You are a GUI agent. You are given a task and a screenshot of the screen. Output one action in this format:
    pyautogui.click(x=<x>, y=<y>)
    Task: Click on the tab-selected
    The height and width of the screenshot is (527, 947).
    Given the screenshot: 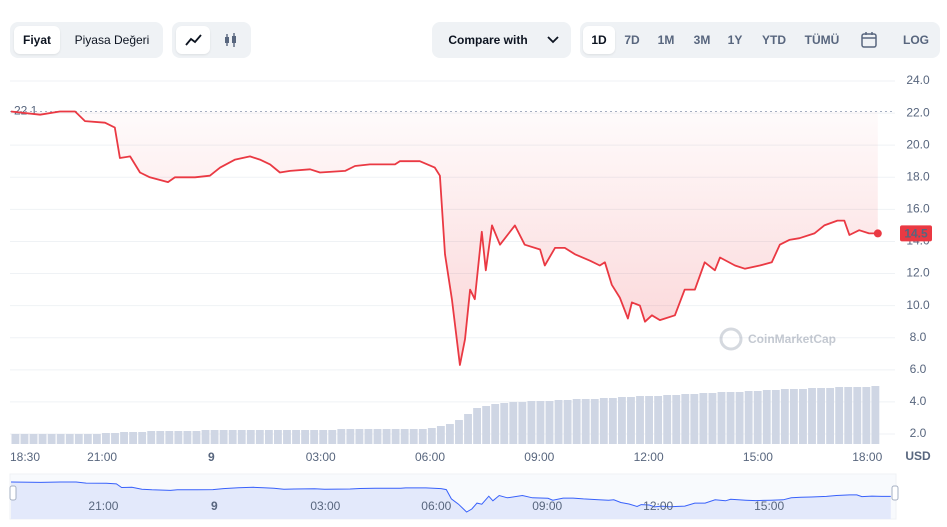 What is the action you would take?
    pyautogui.click(x=37, y=40)
    